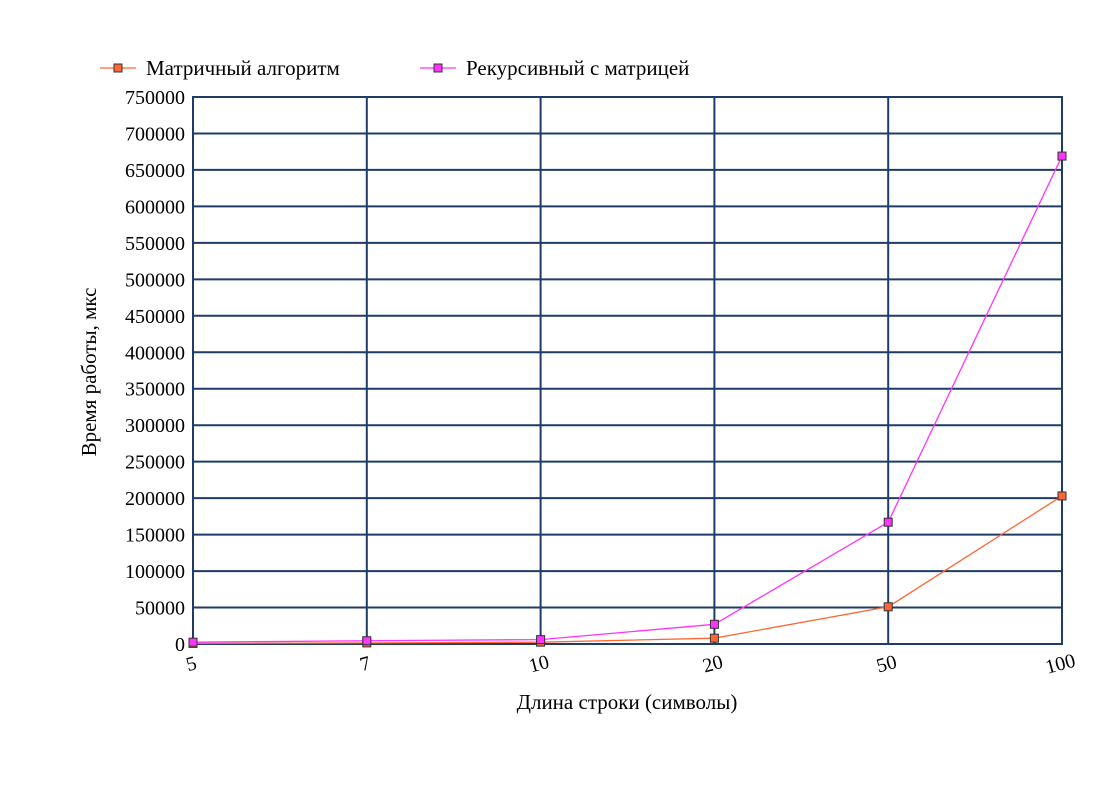 This screenshot has height=805, width=1095. I want to click on y-tick-label: 500000, so click(155, 280).